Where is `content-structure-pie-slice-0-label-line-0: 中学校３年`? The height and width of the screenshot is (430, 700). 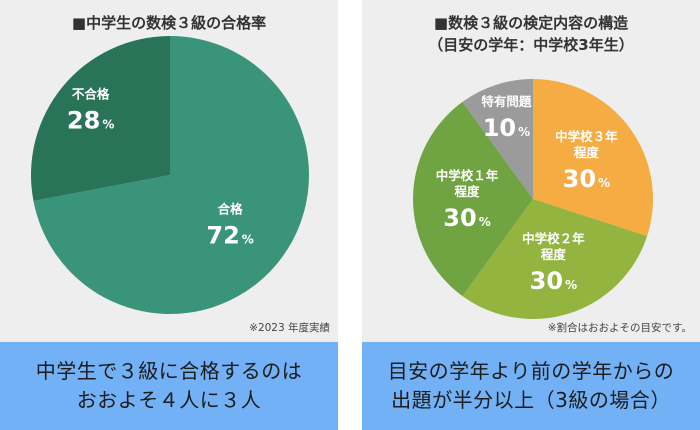
content-structure-pie-slice-0-label-line-0: 中学校３年 is located at coordinates (586, 136).